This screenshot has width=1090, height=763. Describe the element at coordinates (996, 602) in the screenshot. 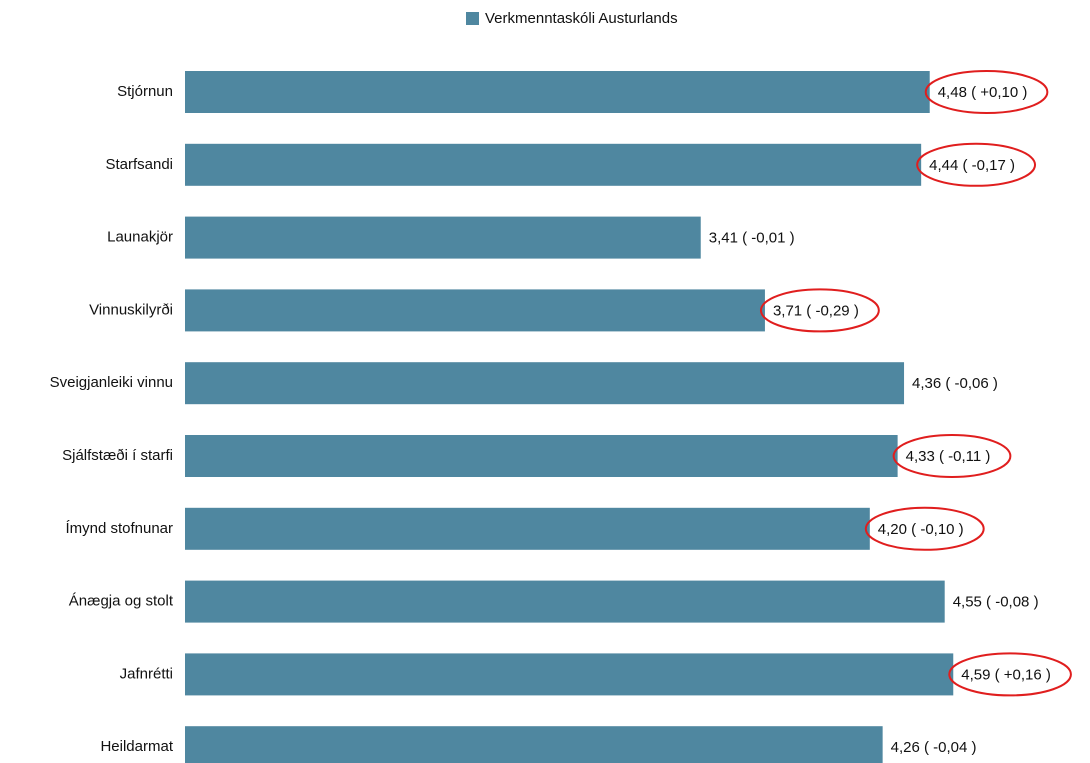

I see `value-label: 4,55 ( -0,08 )` at that location.